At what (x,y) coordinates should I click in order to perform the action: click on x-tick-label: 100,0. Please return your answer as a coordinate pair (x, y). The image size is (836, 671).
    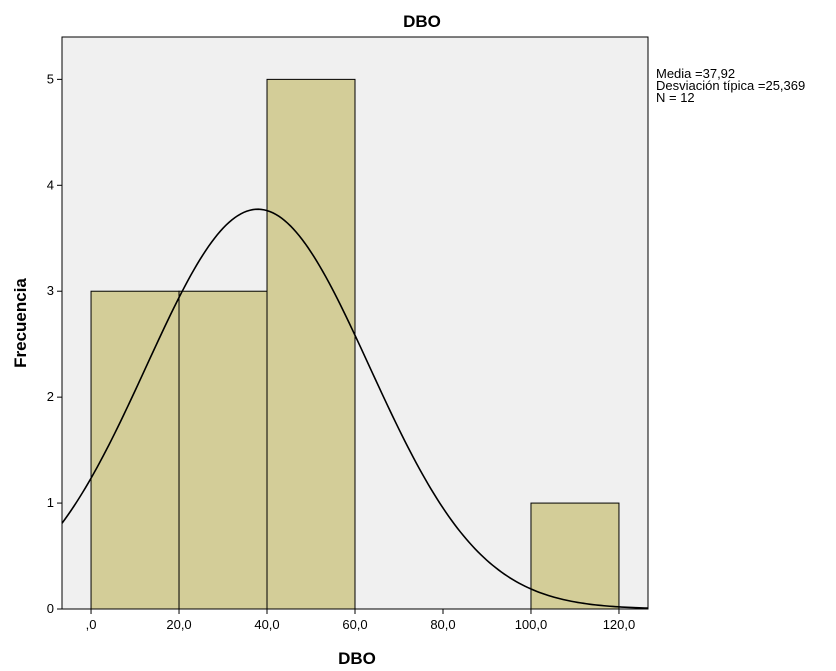
    Looking at the image, I should click on (531, 624).